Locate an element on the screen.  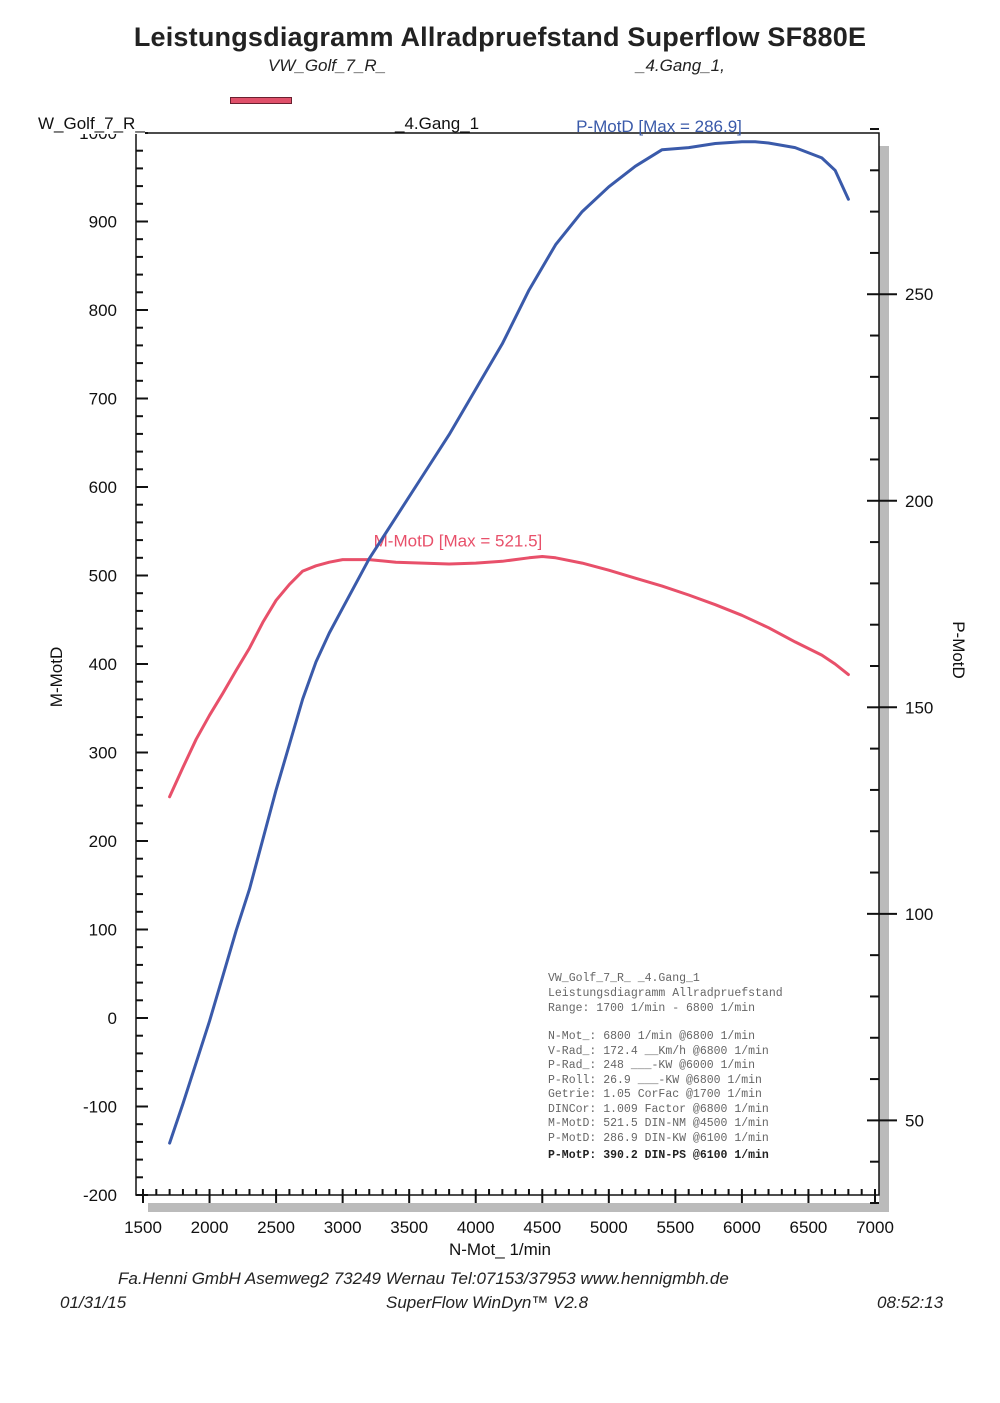
footer-software: SuperFlow WinDyn™ V2.8 is located at coordinates (487, 1302).